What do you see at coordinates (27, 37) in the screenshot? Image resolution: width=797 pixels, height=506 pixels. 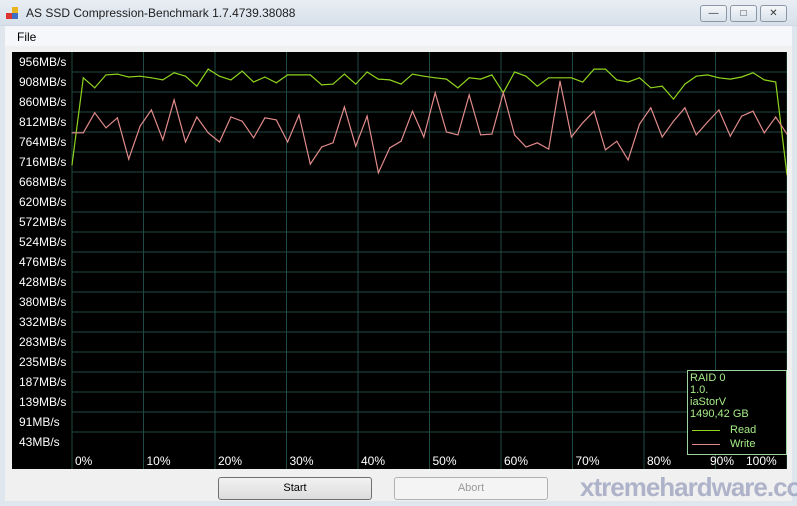 I see `menu-file: File` at bounding box center [27, 37].